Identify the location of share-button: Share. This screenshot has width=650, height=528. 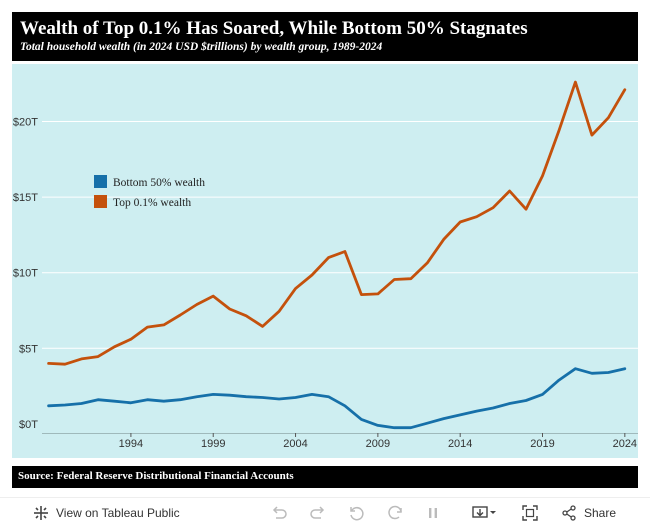
(588, 513).